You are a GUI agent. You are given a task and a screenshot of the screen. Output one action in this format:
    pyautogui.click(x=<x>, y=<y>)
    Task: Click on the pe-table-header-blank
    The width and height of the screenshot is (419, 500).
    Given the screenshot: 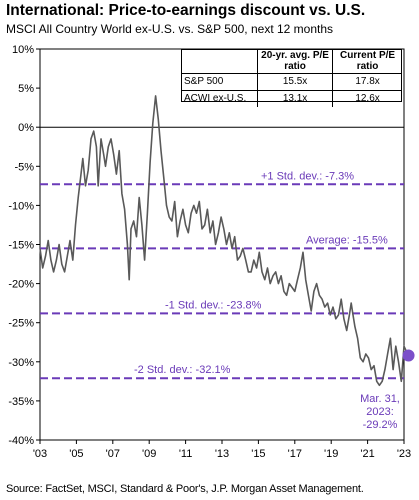 What is the action you would take?
    pyautogui.click(x=219, y=61)
    